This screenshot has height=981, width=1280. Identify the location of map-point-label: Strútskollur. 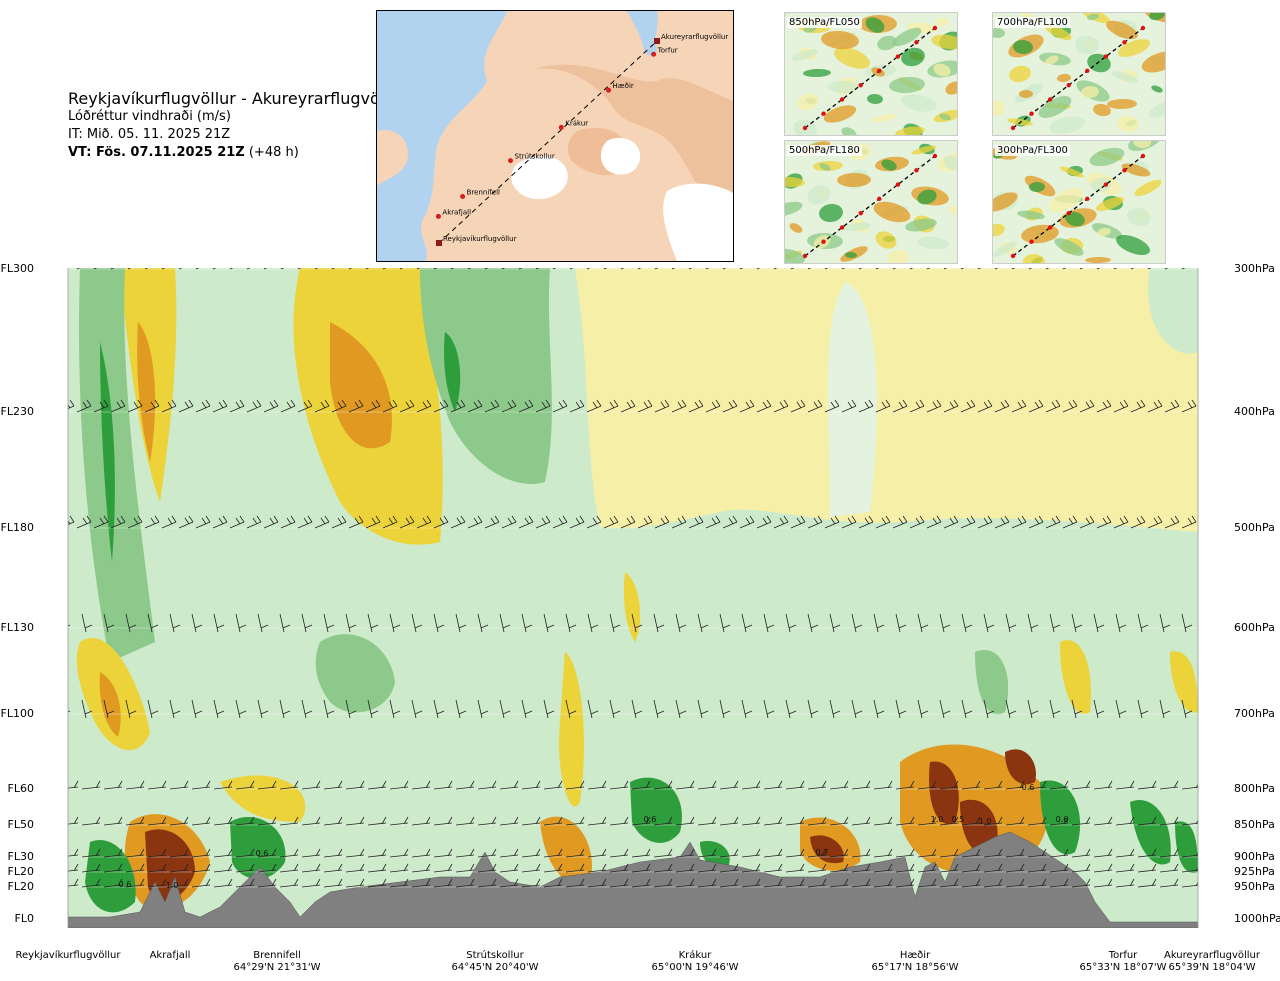
(535, 157).